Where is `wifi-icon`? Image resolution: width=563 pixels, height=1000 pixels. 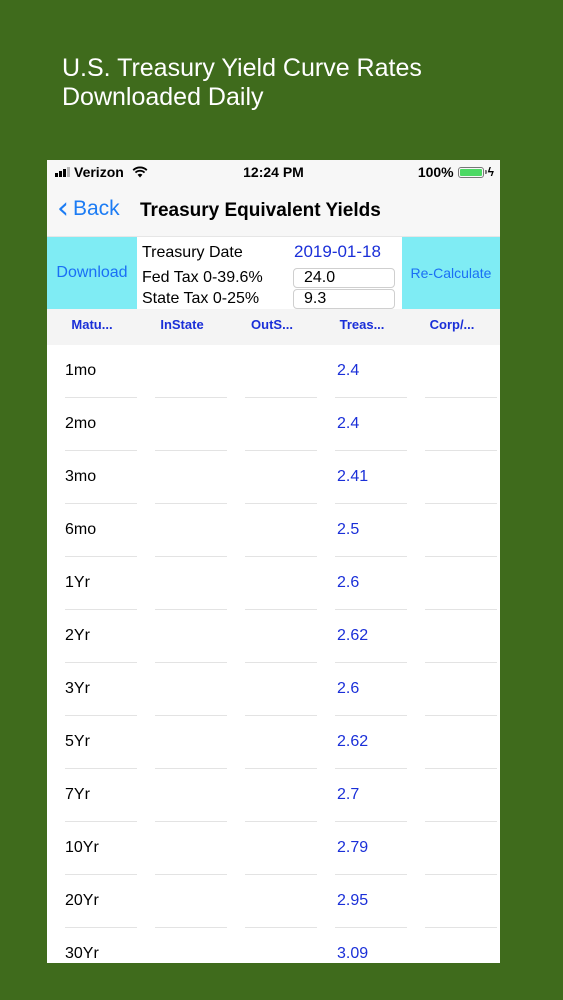 wifi-icon is located at coordinates (140, 172).